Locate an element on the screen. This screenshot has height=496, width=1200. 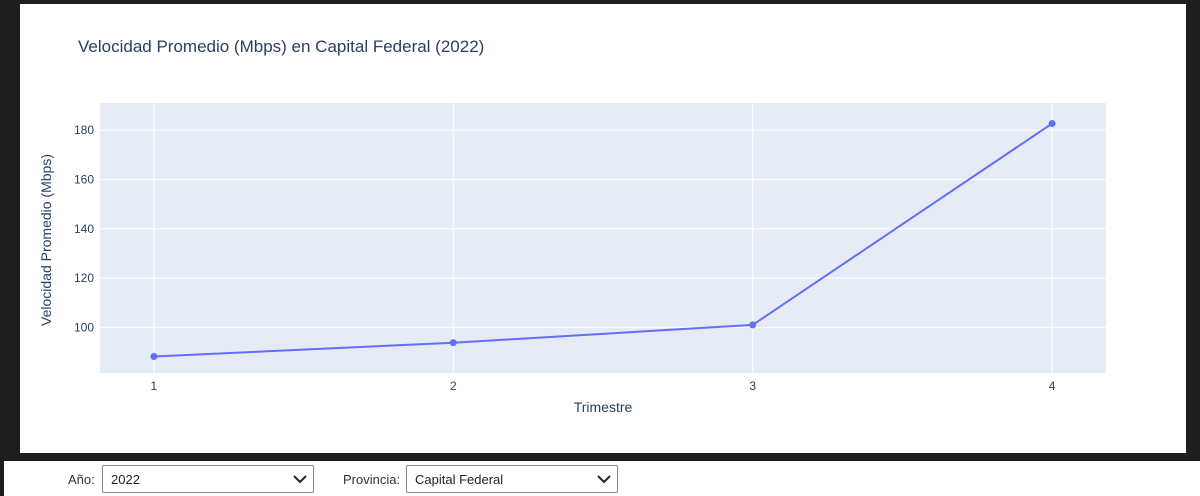
y-tick-label: 120 is located at coordinates (84, 278).